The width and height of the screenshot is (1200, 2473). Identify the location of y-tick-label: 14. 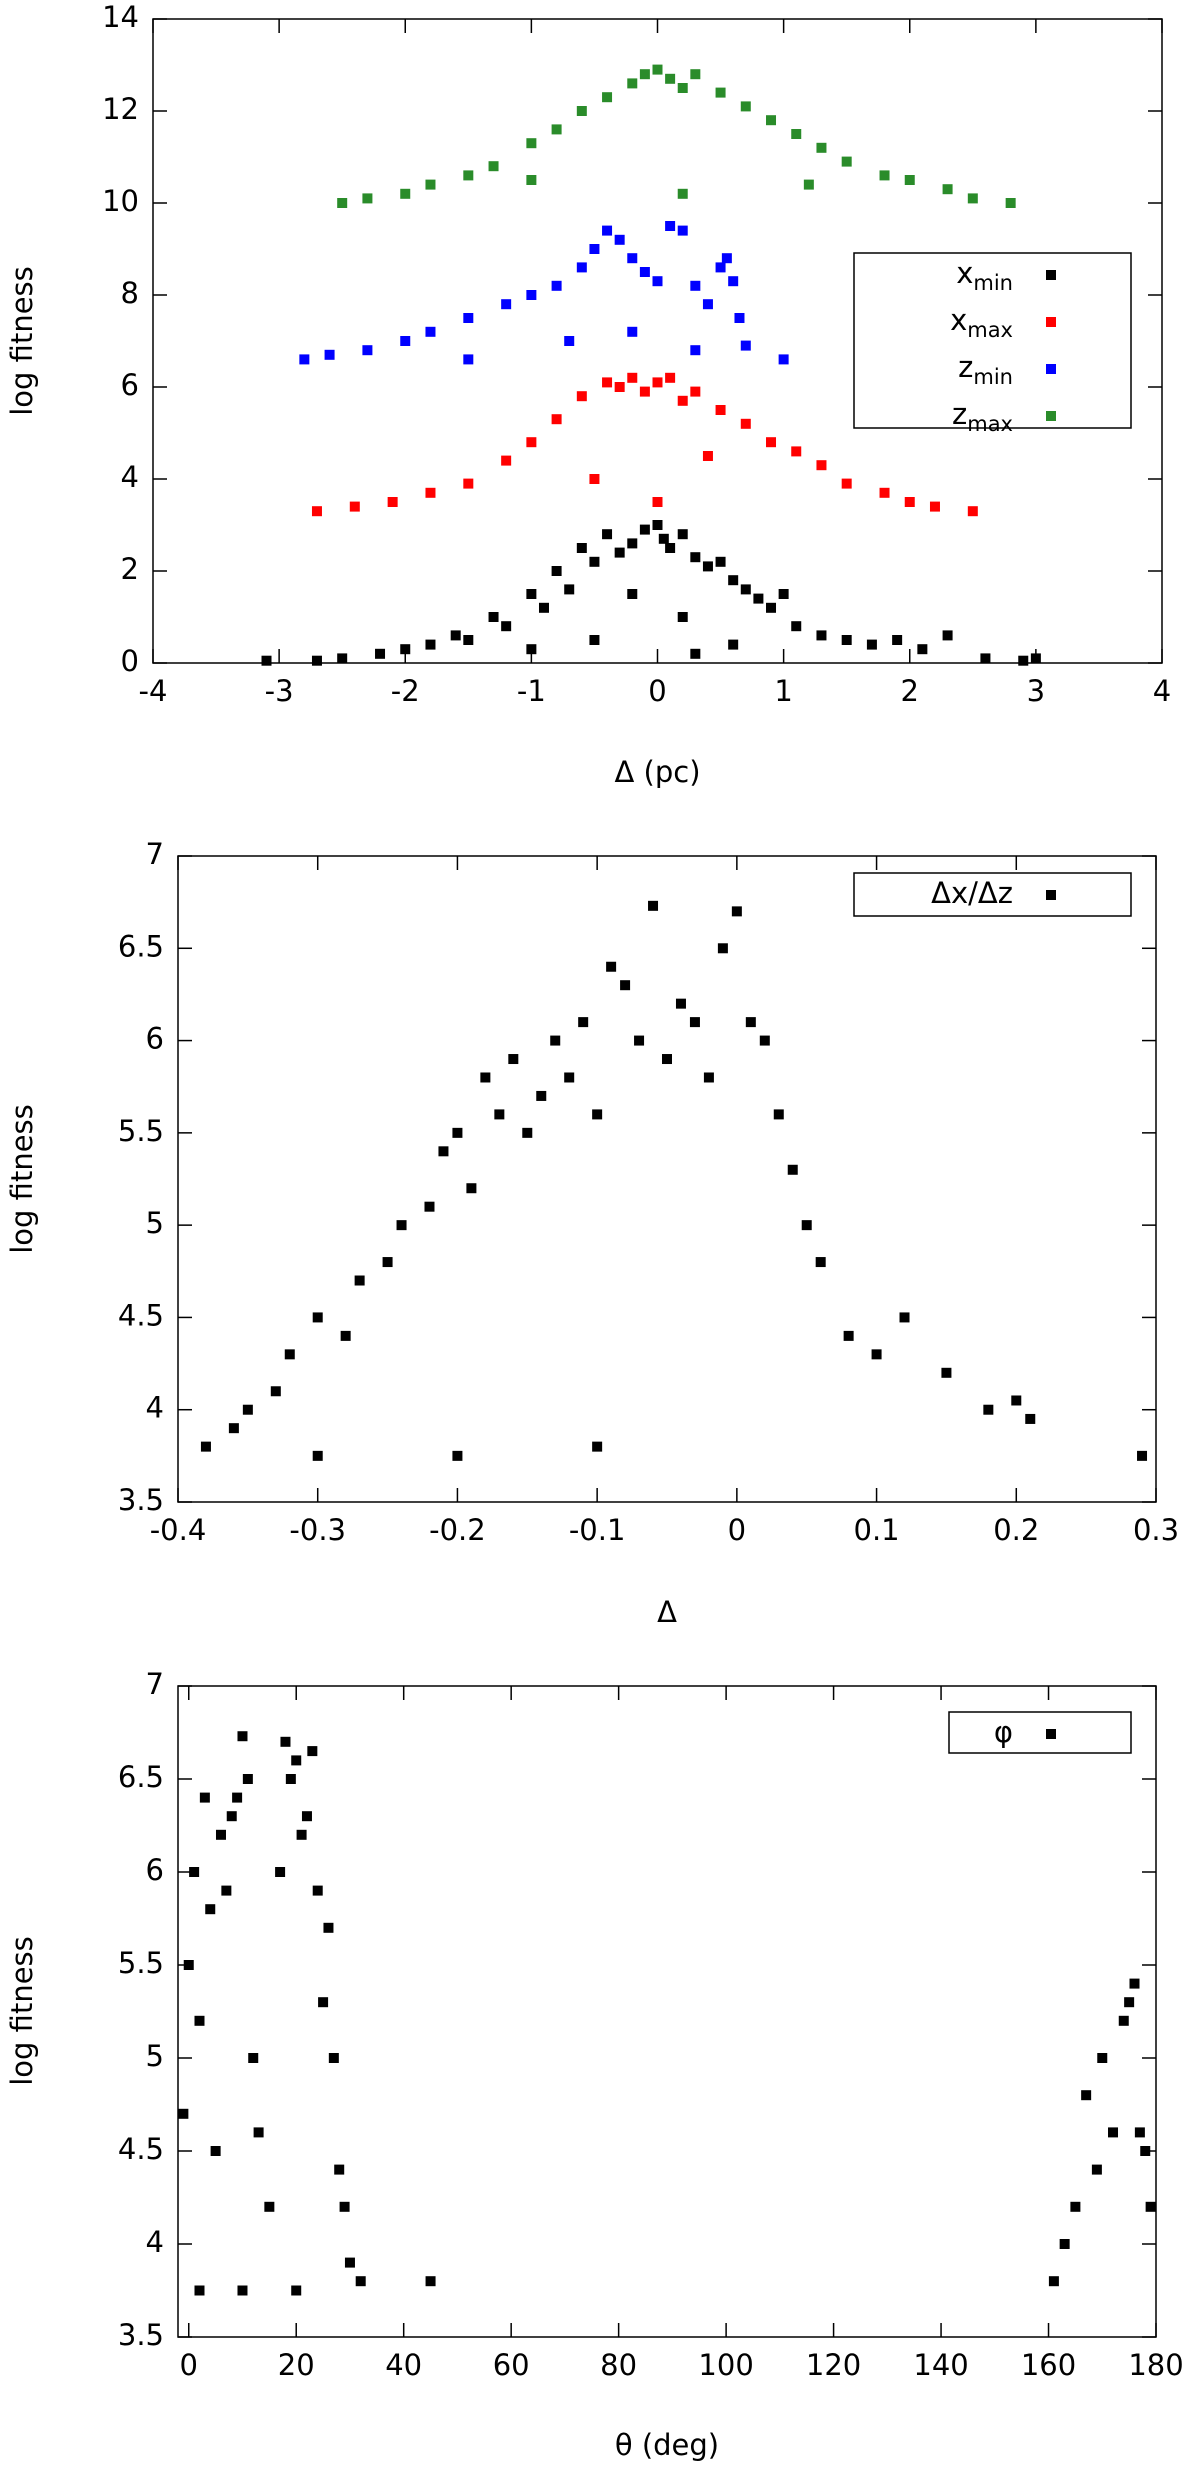
(120, 17).